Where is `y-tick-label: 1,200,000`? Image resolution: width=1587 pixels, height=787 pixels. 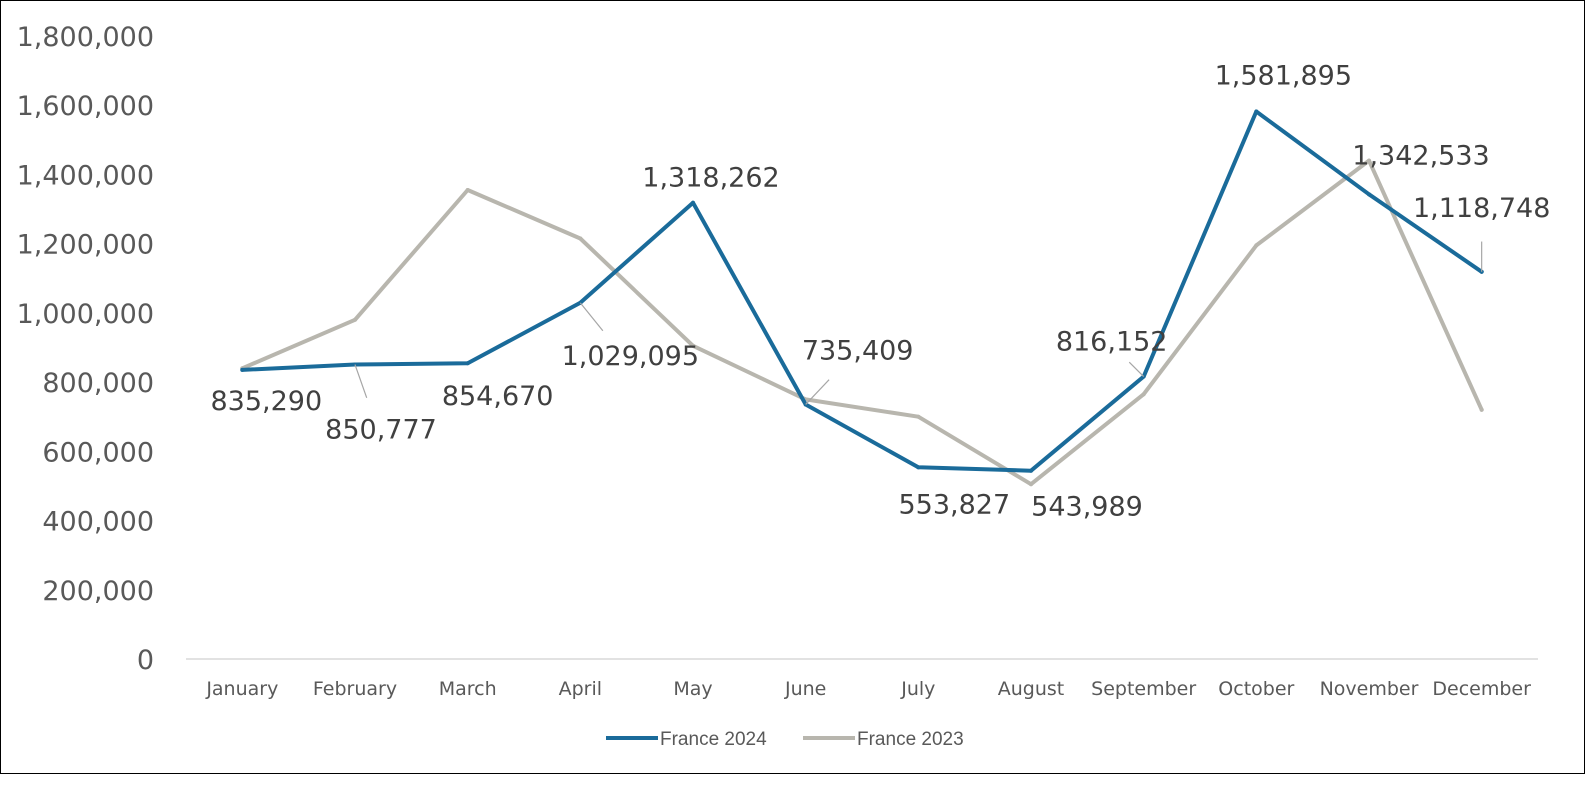 y-tick-label: 1,200,000 is located at coordinates (85, 245).